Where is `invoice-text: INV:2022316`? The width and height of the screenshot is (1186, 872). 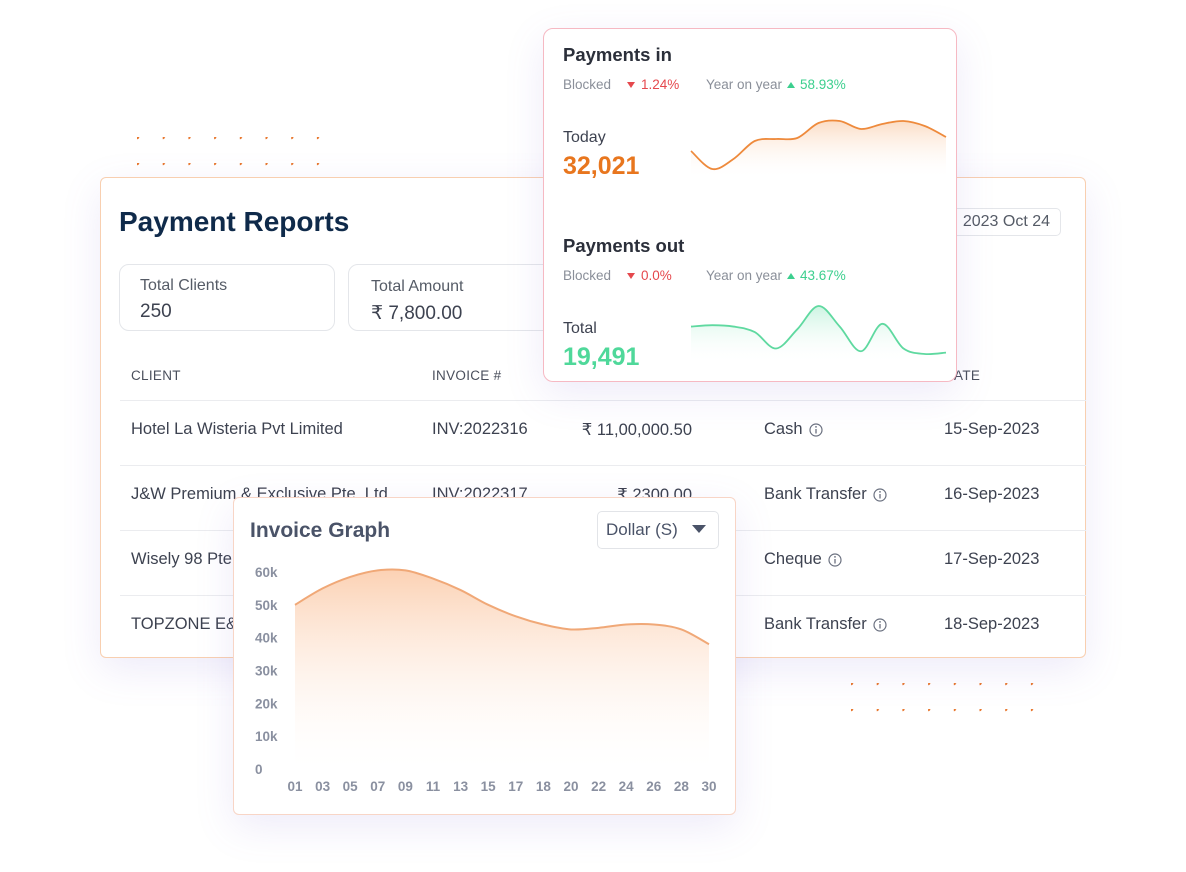 invoice-text: INV:2022316 is located at coordinates (480, 429).